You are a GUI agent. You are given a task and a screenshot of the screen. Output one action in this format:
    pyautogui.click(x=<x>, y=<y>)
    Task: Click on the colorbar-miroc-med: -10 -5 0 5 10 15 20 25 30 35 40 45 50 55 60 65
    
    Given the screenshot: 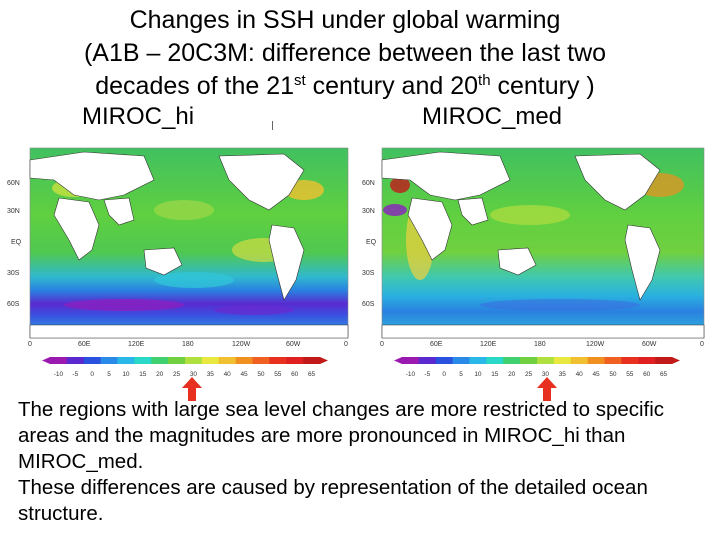 What is the action you would take?
    pyautogui.click(x=537, y=367)
    